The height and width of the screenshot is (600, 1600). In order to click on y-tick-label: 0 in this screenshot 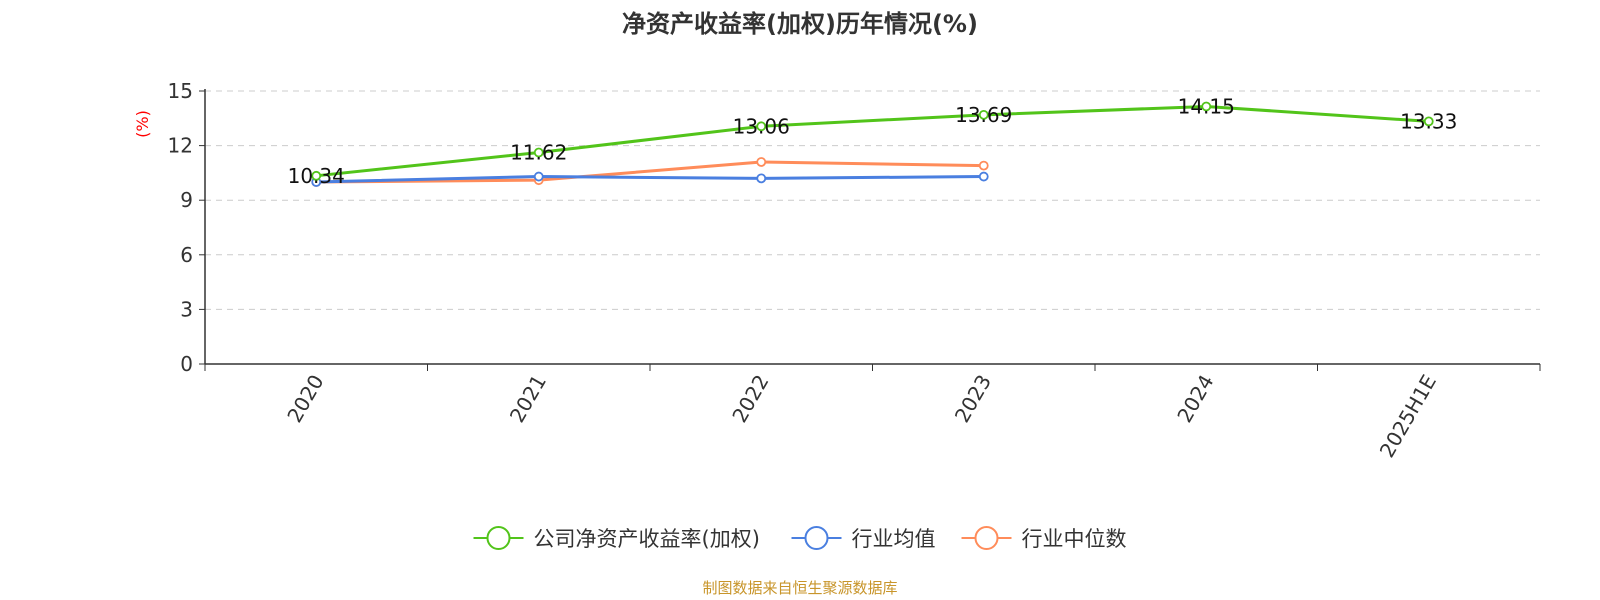, I will do `click(186, 364)`.